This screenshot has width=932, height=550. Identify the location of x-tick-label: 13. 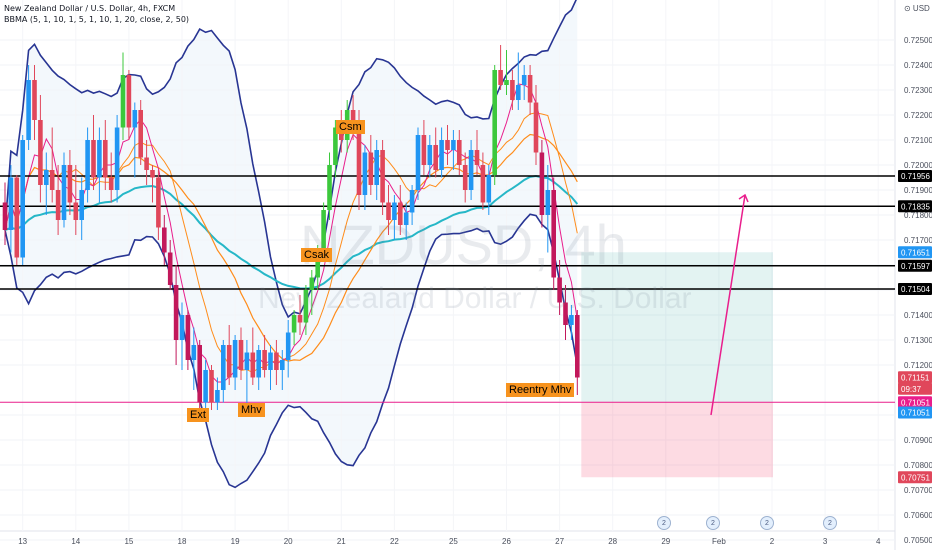
(22, 541).